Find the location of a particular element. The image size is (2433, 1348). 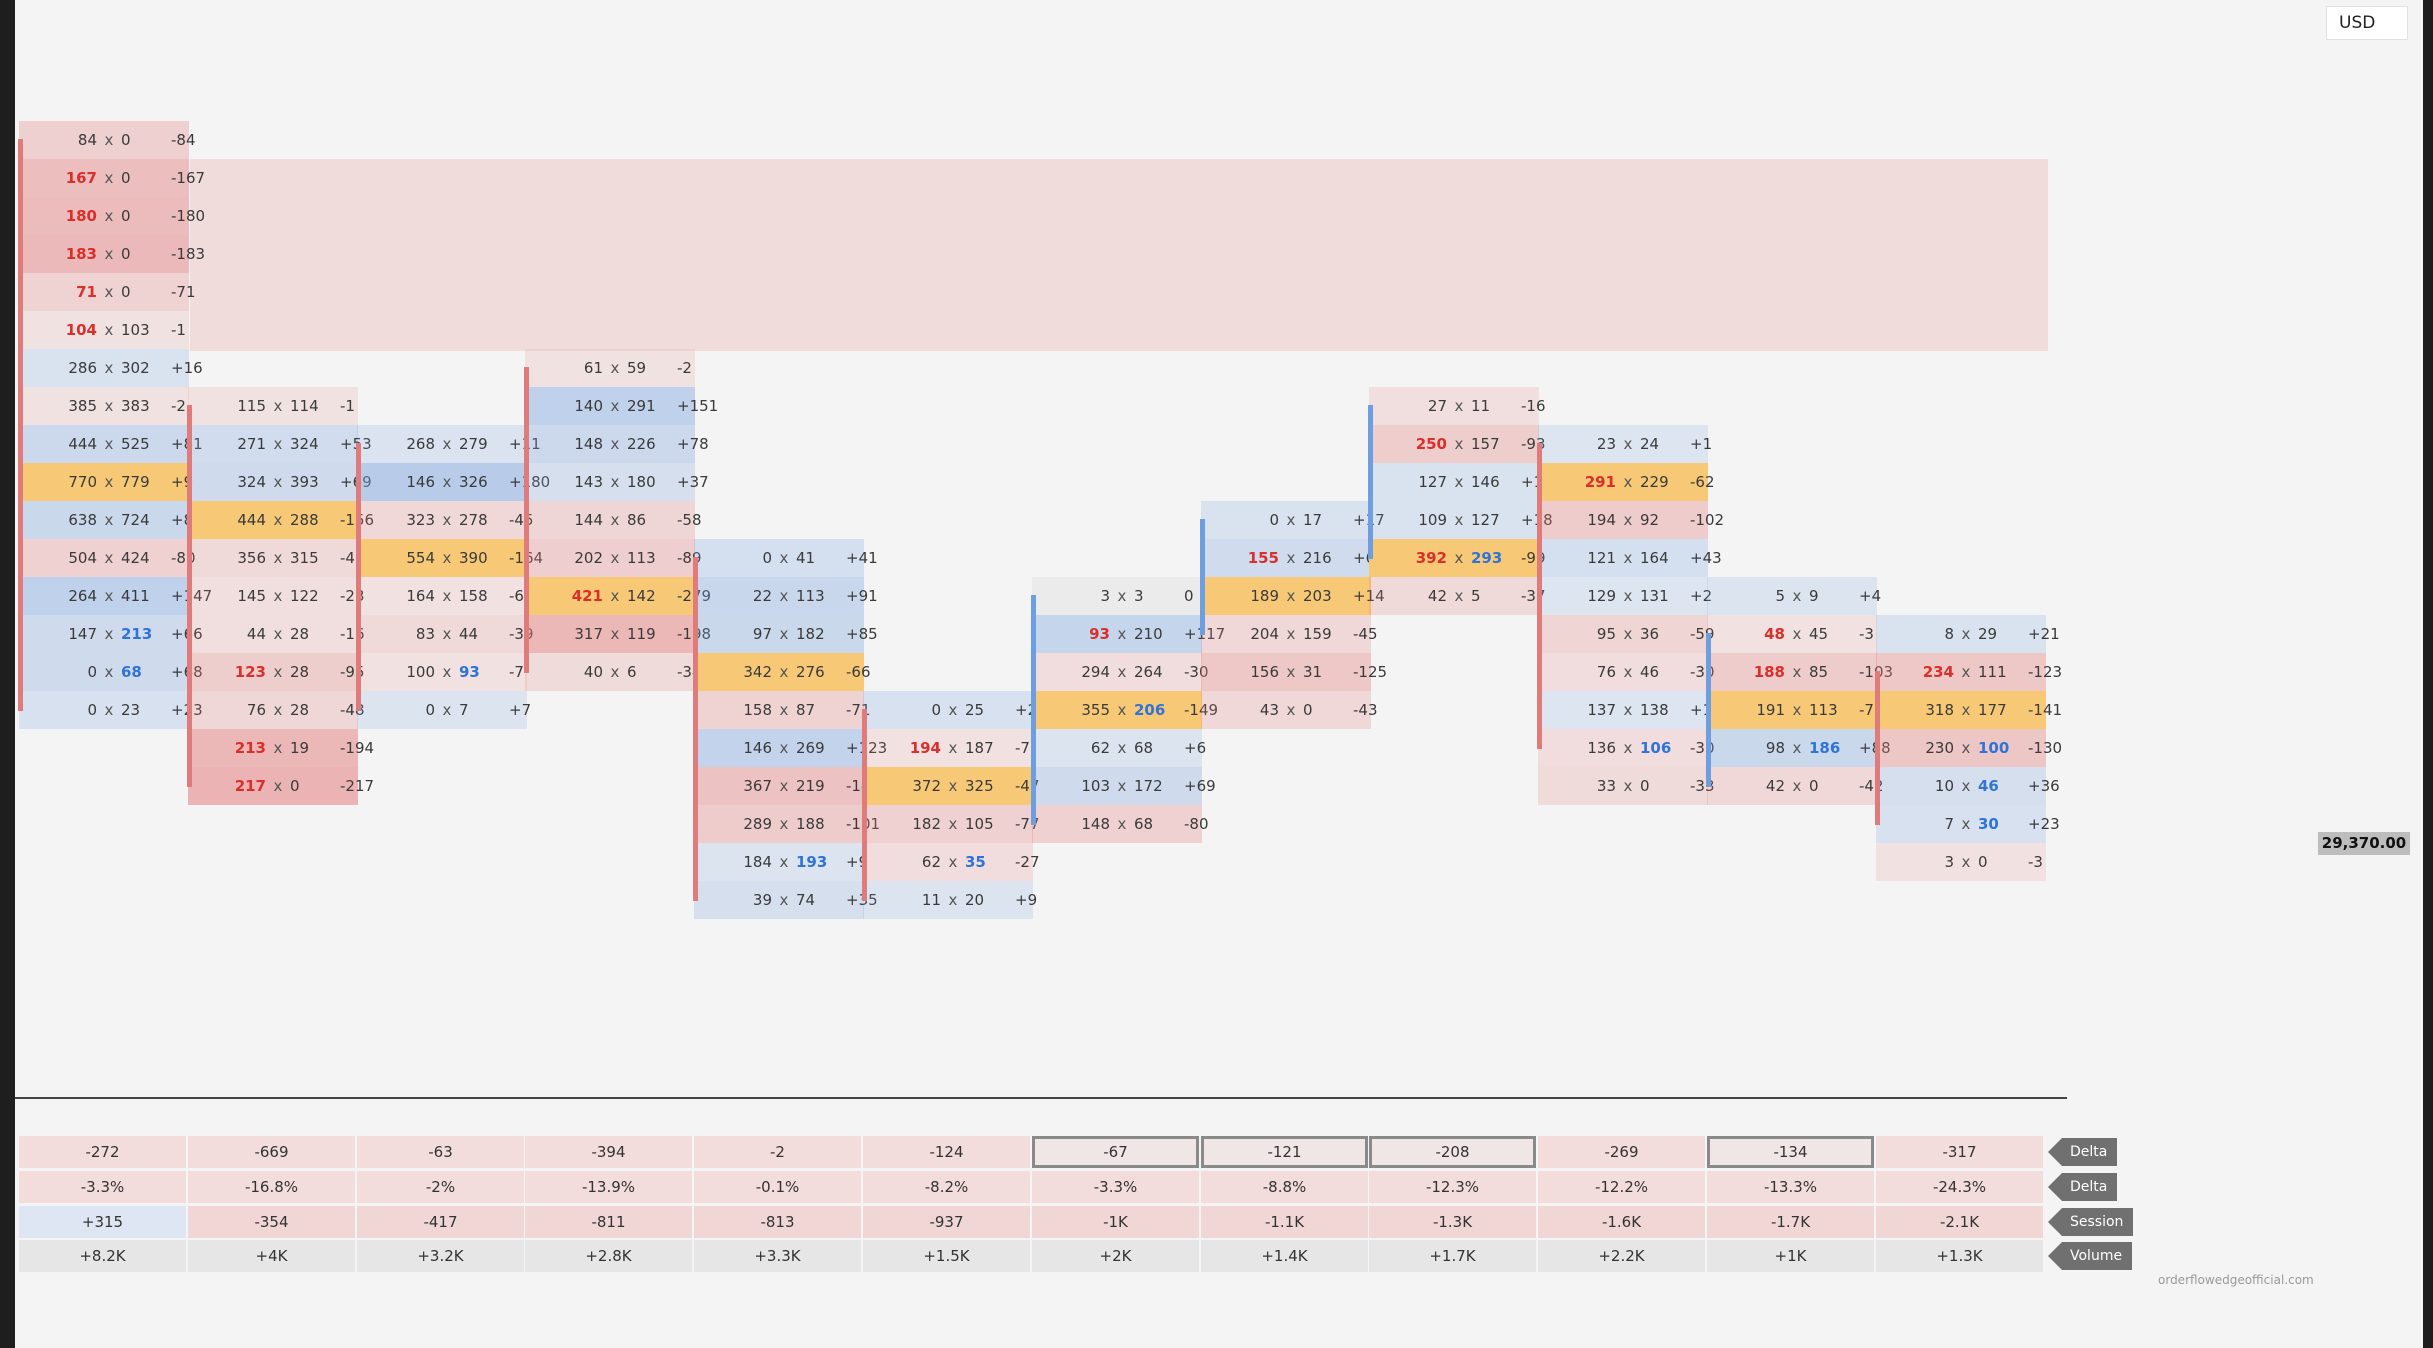

level-delta: -2 is located at coordinates (178, 406).